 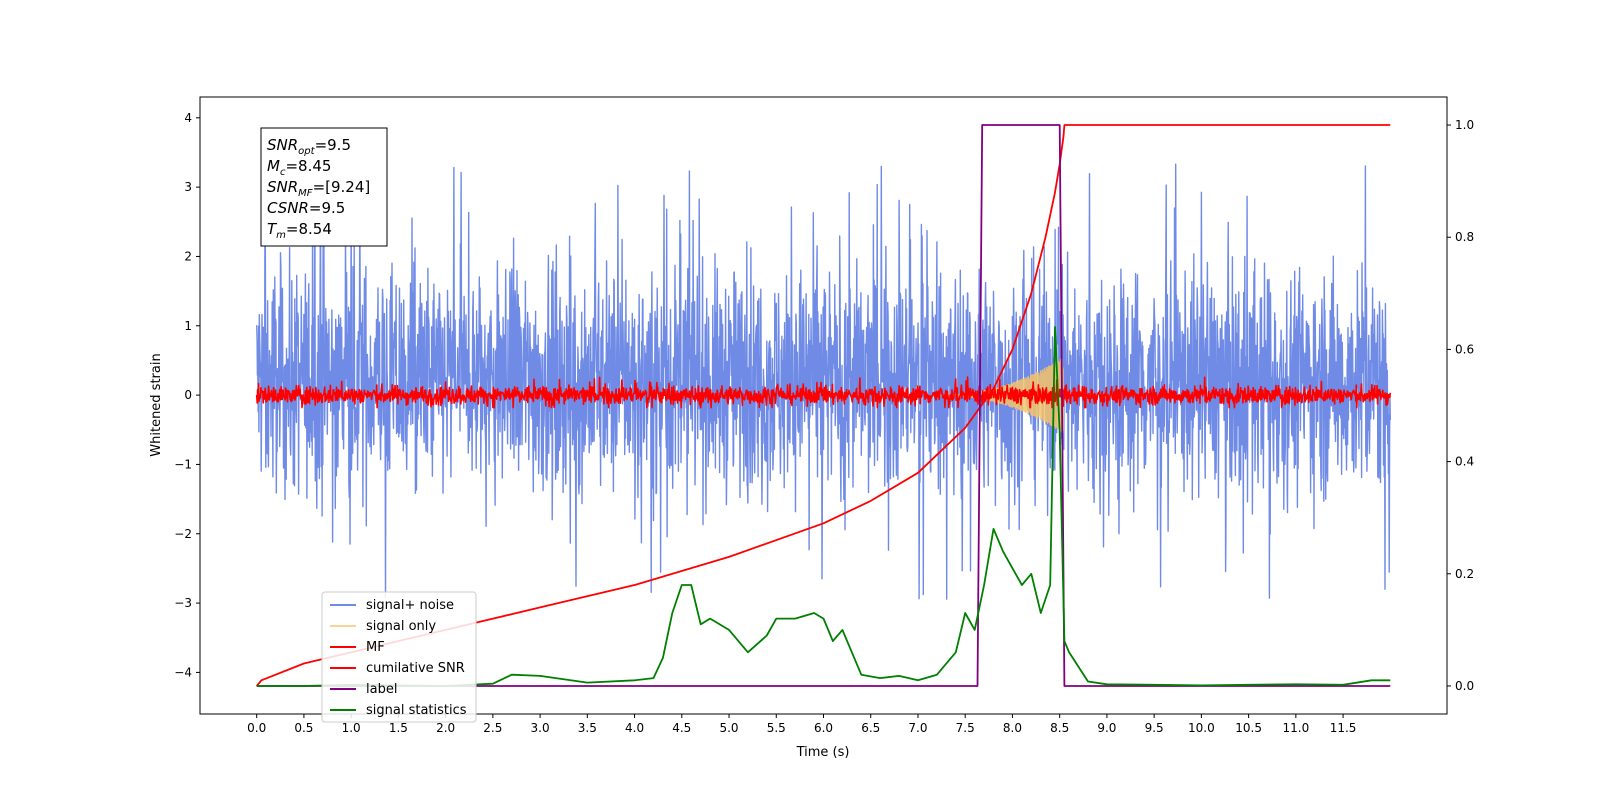 I want to click on legend-entry: cumilative SNR, so click(x=415, y=668).